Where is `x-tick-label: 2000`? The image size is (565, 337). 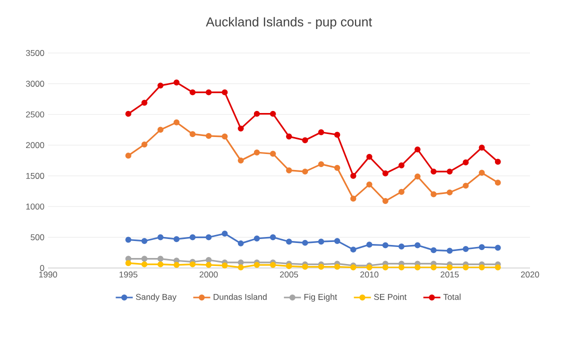 x-tick-label: 2000 is located at coordinates (209, 275).